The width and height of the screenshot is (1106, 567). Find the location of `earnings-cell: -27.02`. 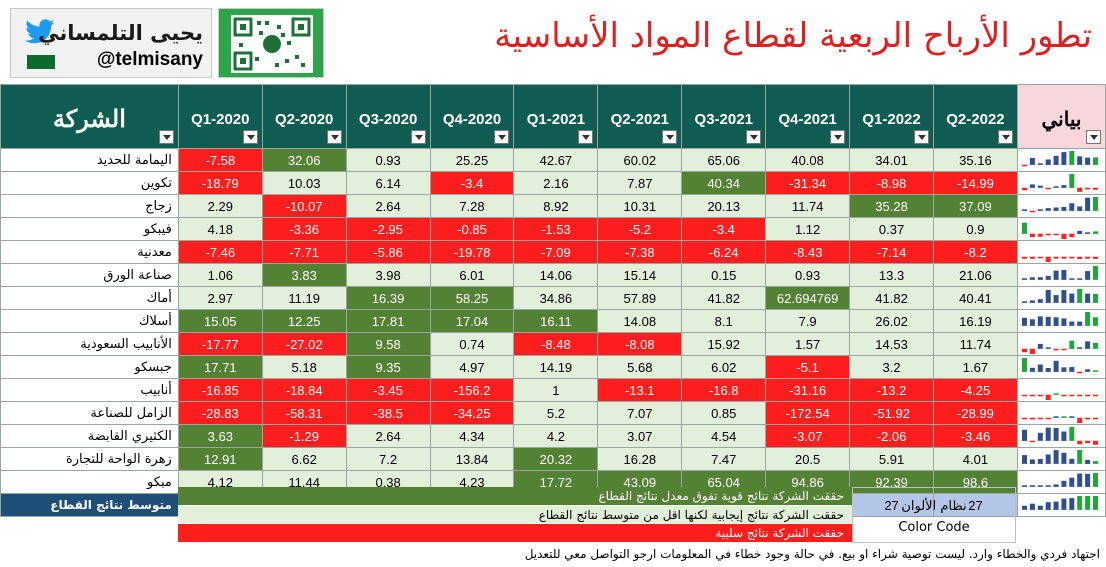

earnings-cell: -27.02 is located at coordinates (304, 344).